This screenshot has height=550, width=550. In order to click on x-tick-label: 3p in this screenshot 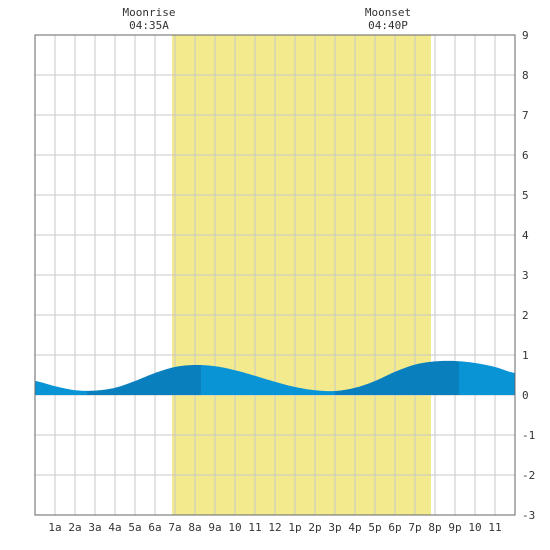, I will do `click(334, 527)`.